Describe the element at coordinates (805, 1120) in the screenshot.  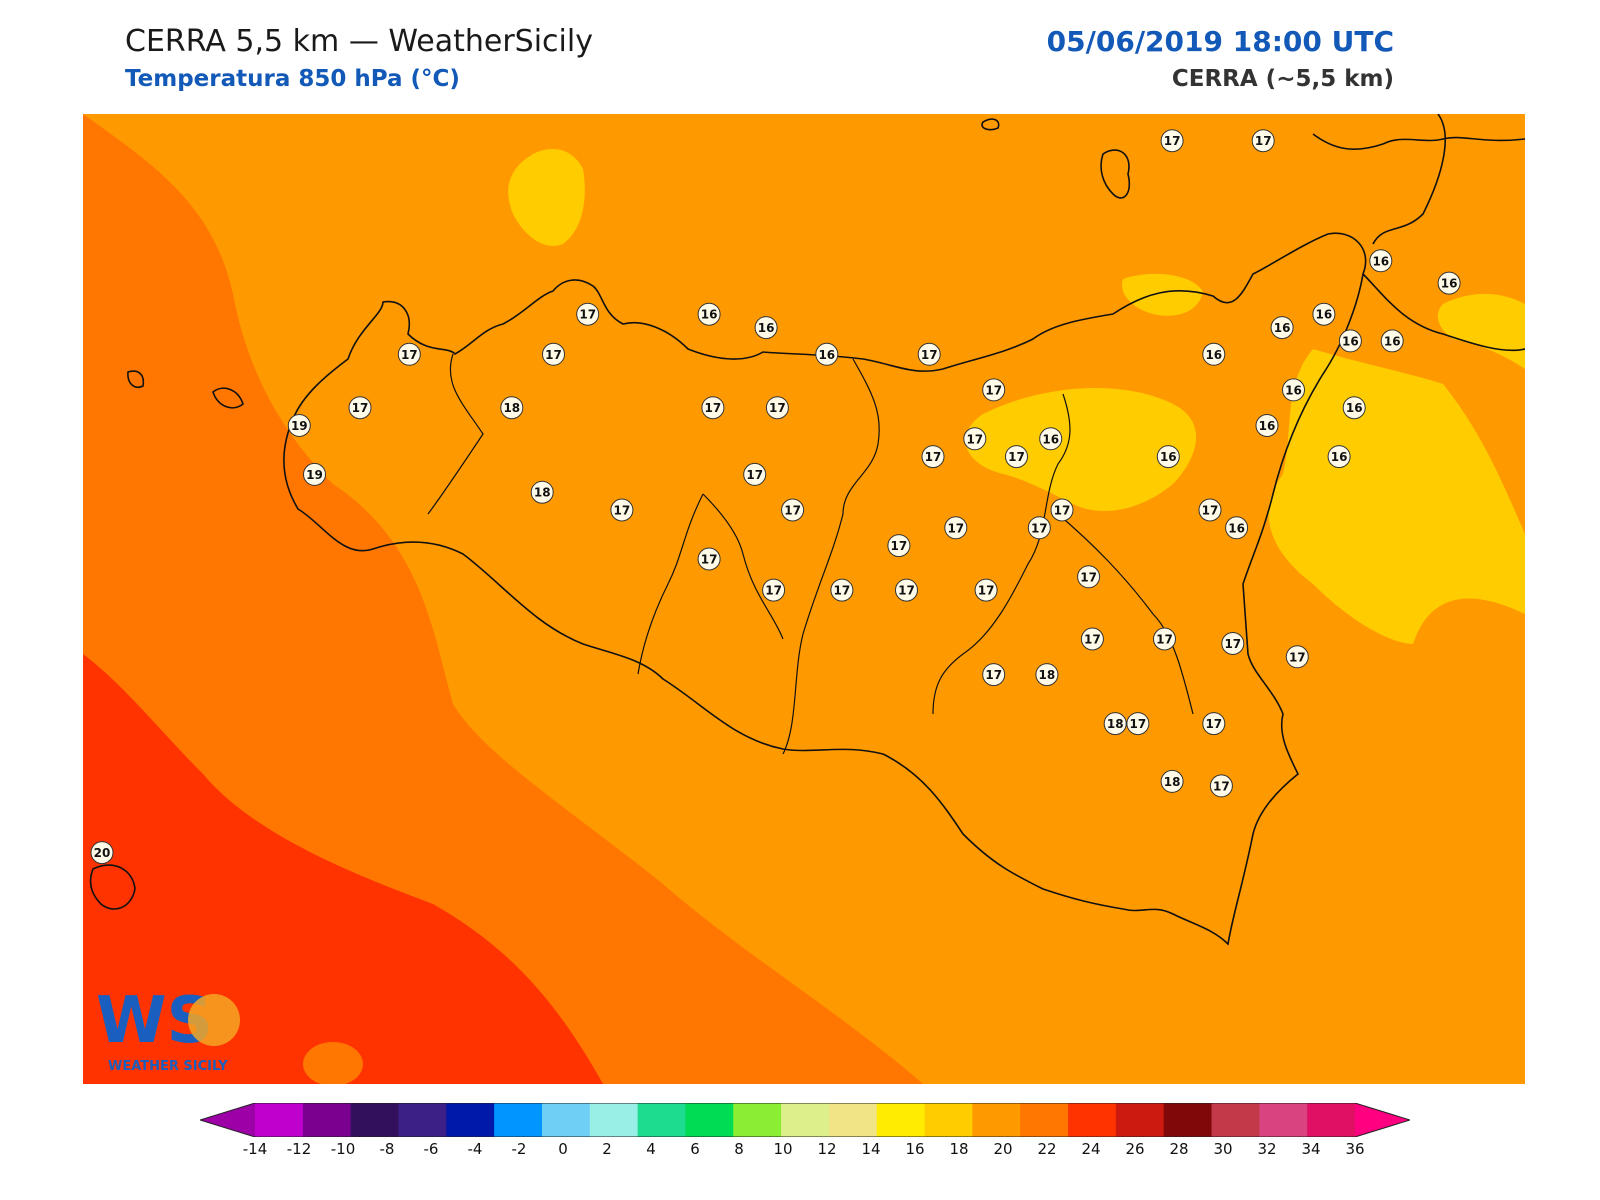
I see `temperature-colorbar` at that location.